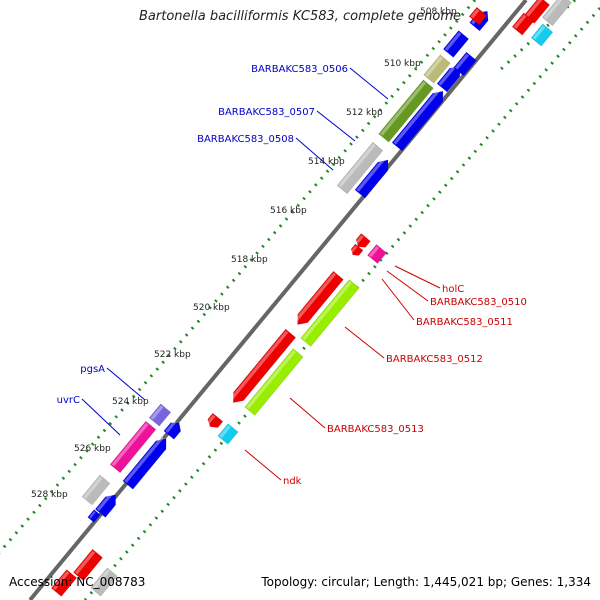 The image size is (600, 600). What do you see at coordinates (266, 112) in the screenshot?
I see `gene-label: BARBAKC583_0507` at bounding box center [266, 112].